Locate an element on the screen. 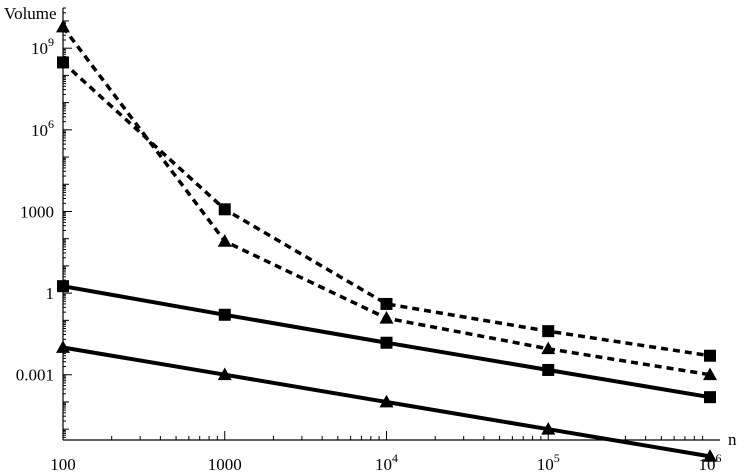  y-tick-label: 0.001 is located at coordinates (35, 375).